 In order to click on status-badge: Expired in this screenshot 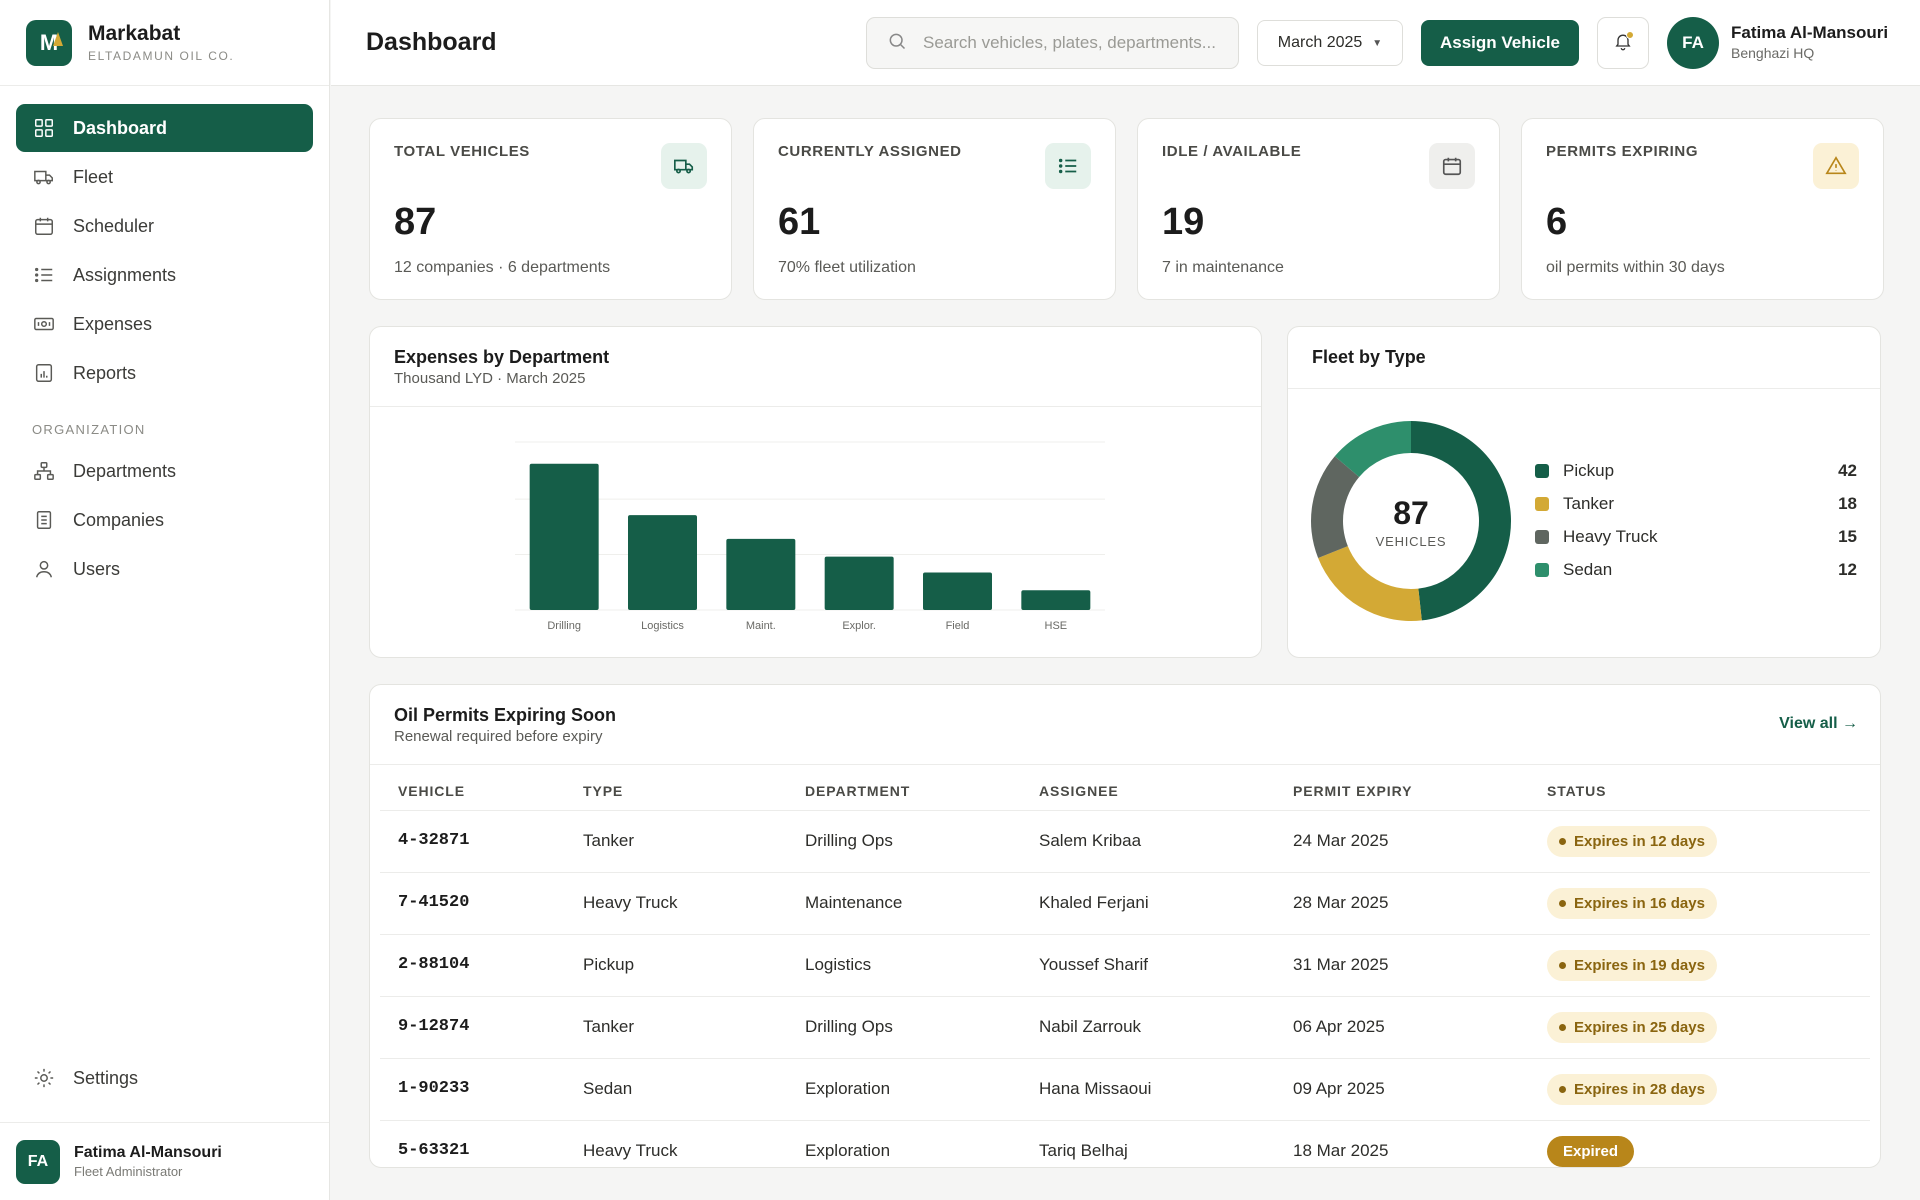, I will do `click(1591, 1151)`.